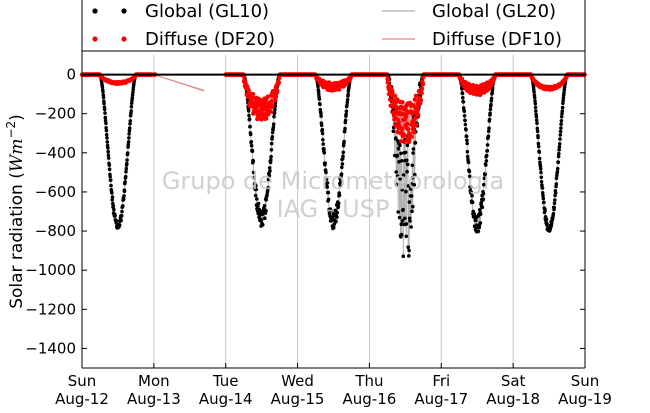 The height and width of the screenshot is (413, 650). What do you see at coordinates (210, 39) in the screenshot?
I see `legend-diffuse-df20-label: Diffuse (DF20)` at bounding box center [210, 39].